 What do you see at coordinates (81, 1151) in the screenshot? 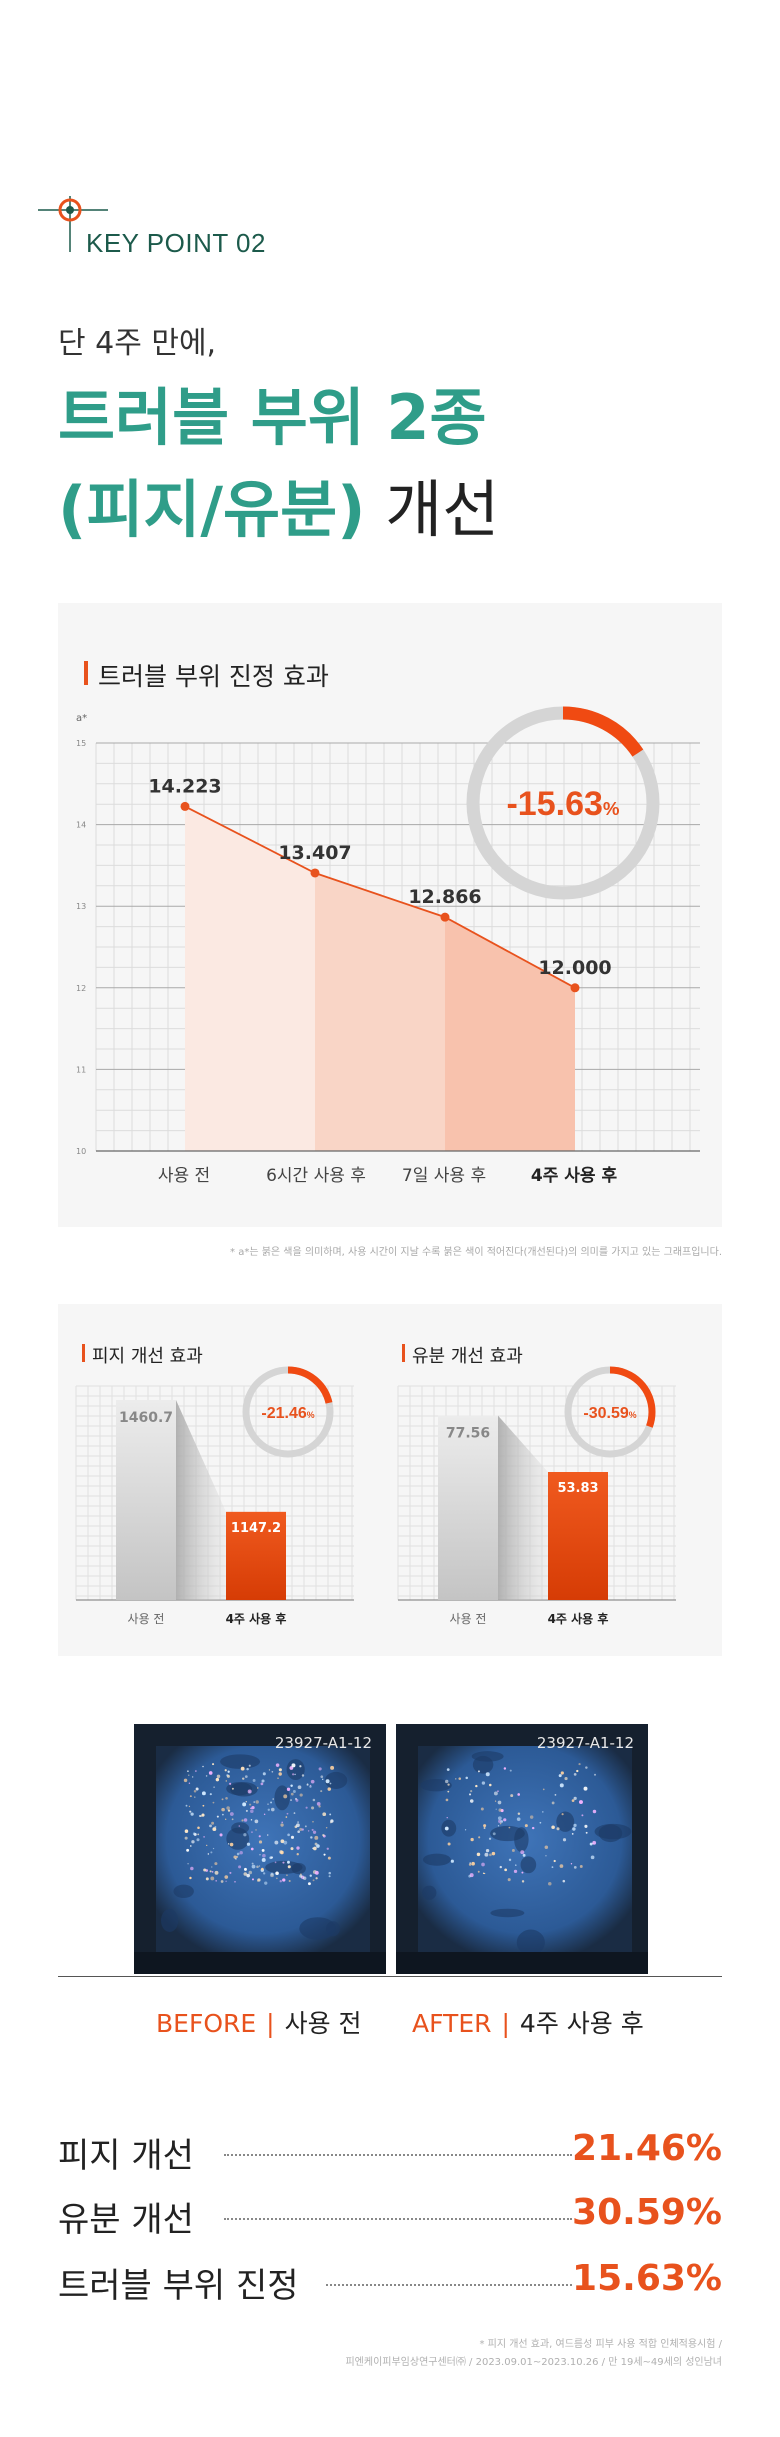
I see `main-chart-y-tick: 10` at bounding box center [81, 1151].